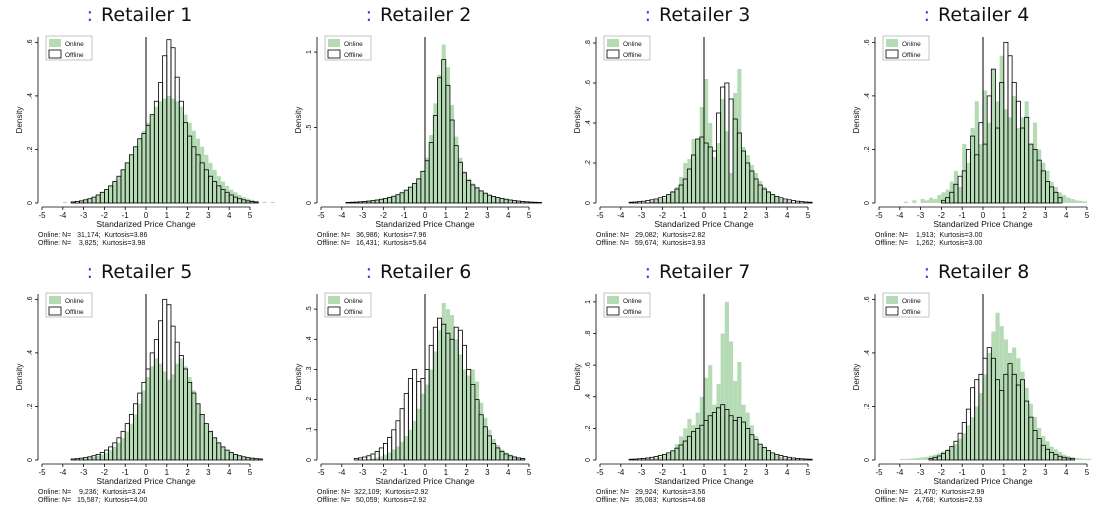 Image resolution: width=1116 pixels, height=514 pixels. Describe the element at coordinates (725, 215) in the screenshot. I see `x-tick-label: 1` at that location.